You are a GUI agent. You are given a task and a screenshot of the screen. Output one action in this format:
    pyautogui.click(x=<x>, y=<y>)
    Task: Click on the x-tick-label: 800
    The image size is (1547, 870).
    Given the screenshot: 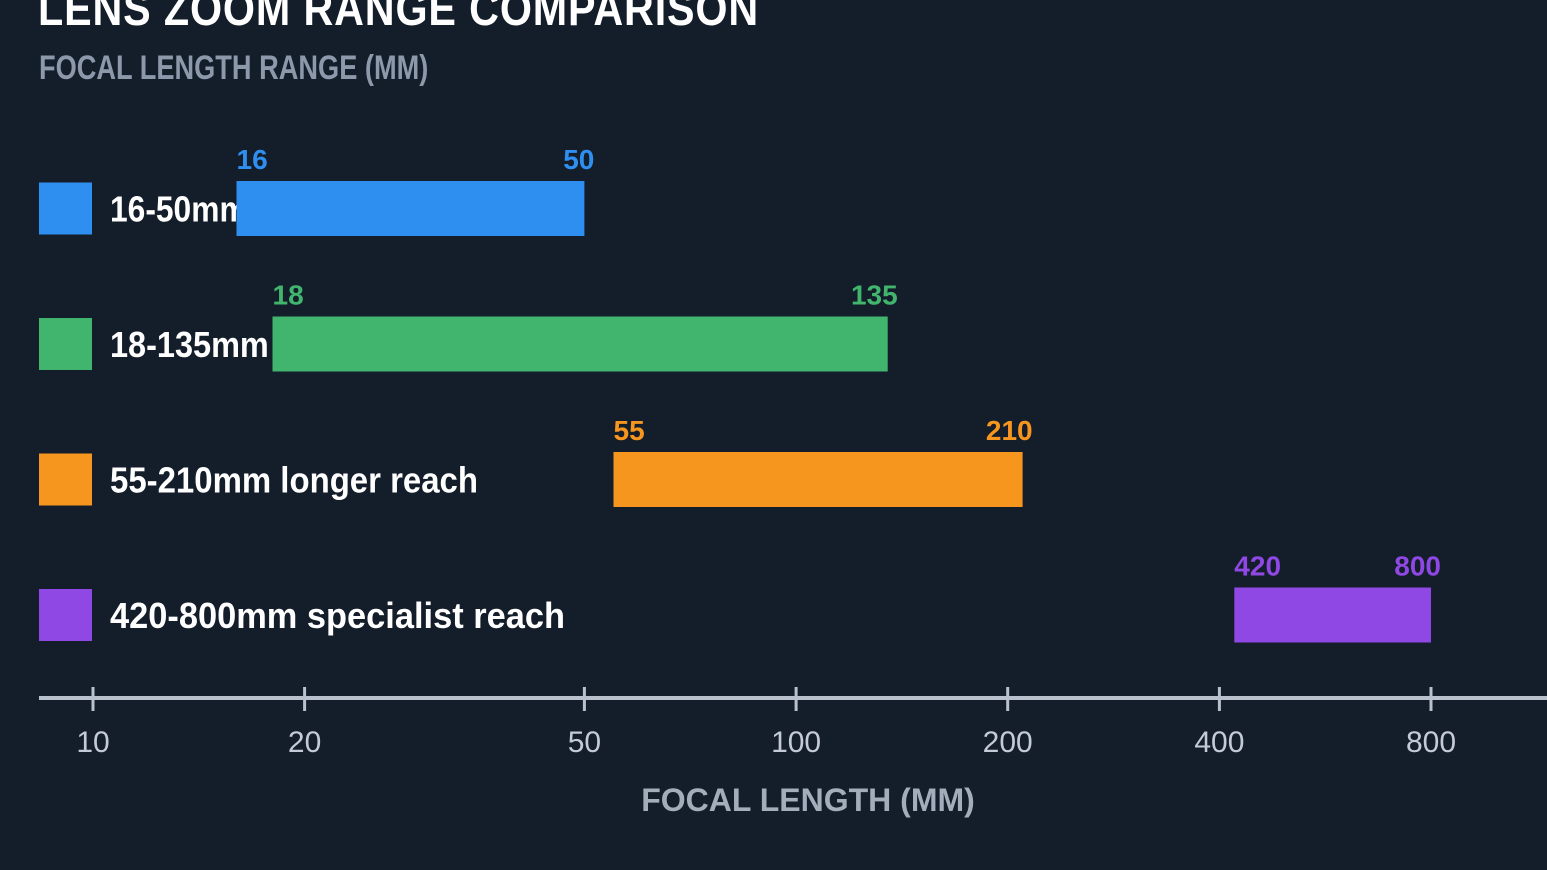 What is the action you would take?
    pyautogui.click(x=1431, y=742)
    